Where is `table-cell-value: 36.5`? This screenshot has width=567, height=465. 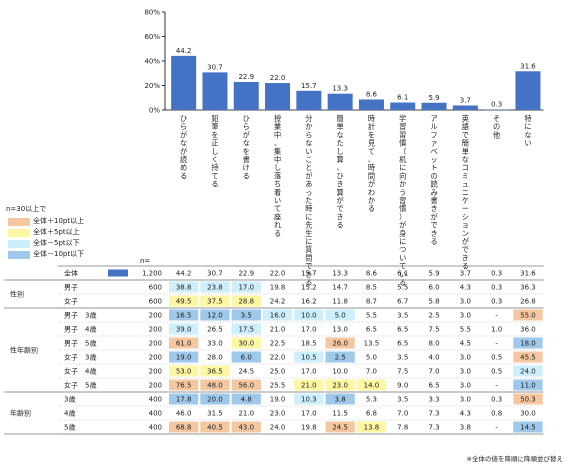 table-cell-value: 36.5 is located at coordinates (215, 372).